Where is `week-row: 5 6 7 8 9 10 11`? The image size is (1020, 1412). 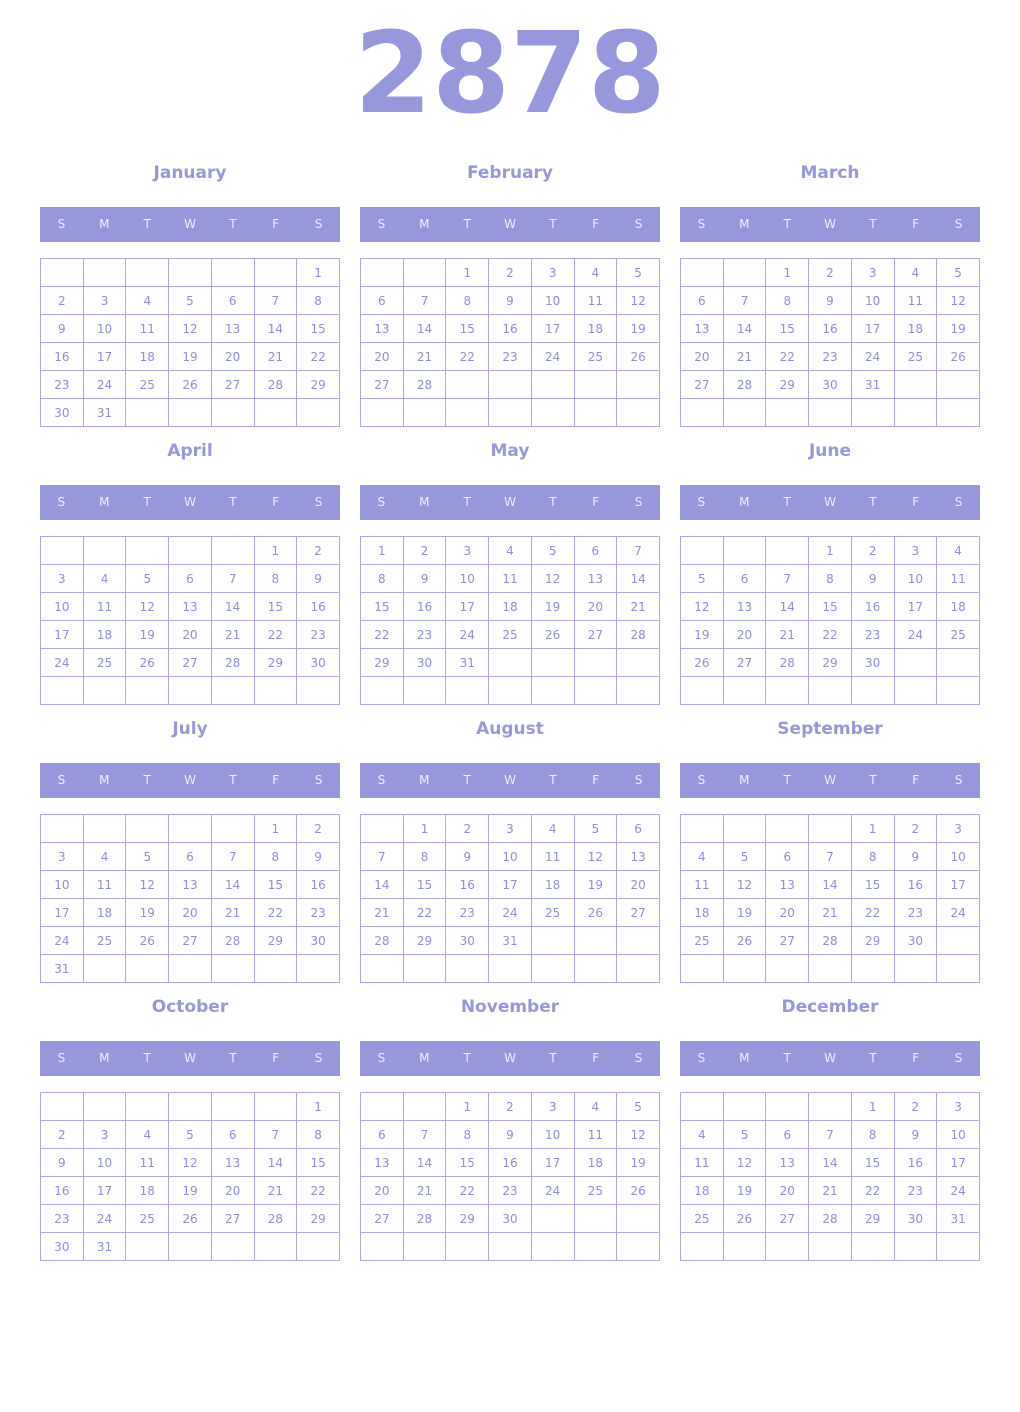 week-row: 5 6 7 8 9 10 11 is located at coordinates (830, 578).